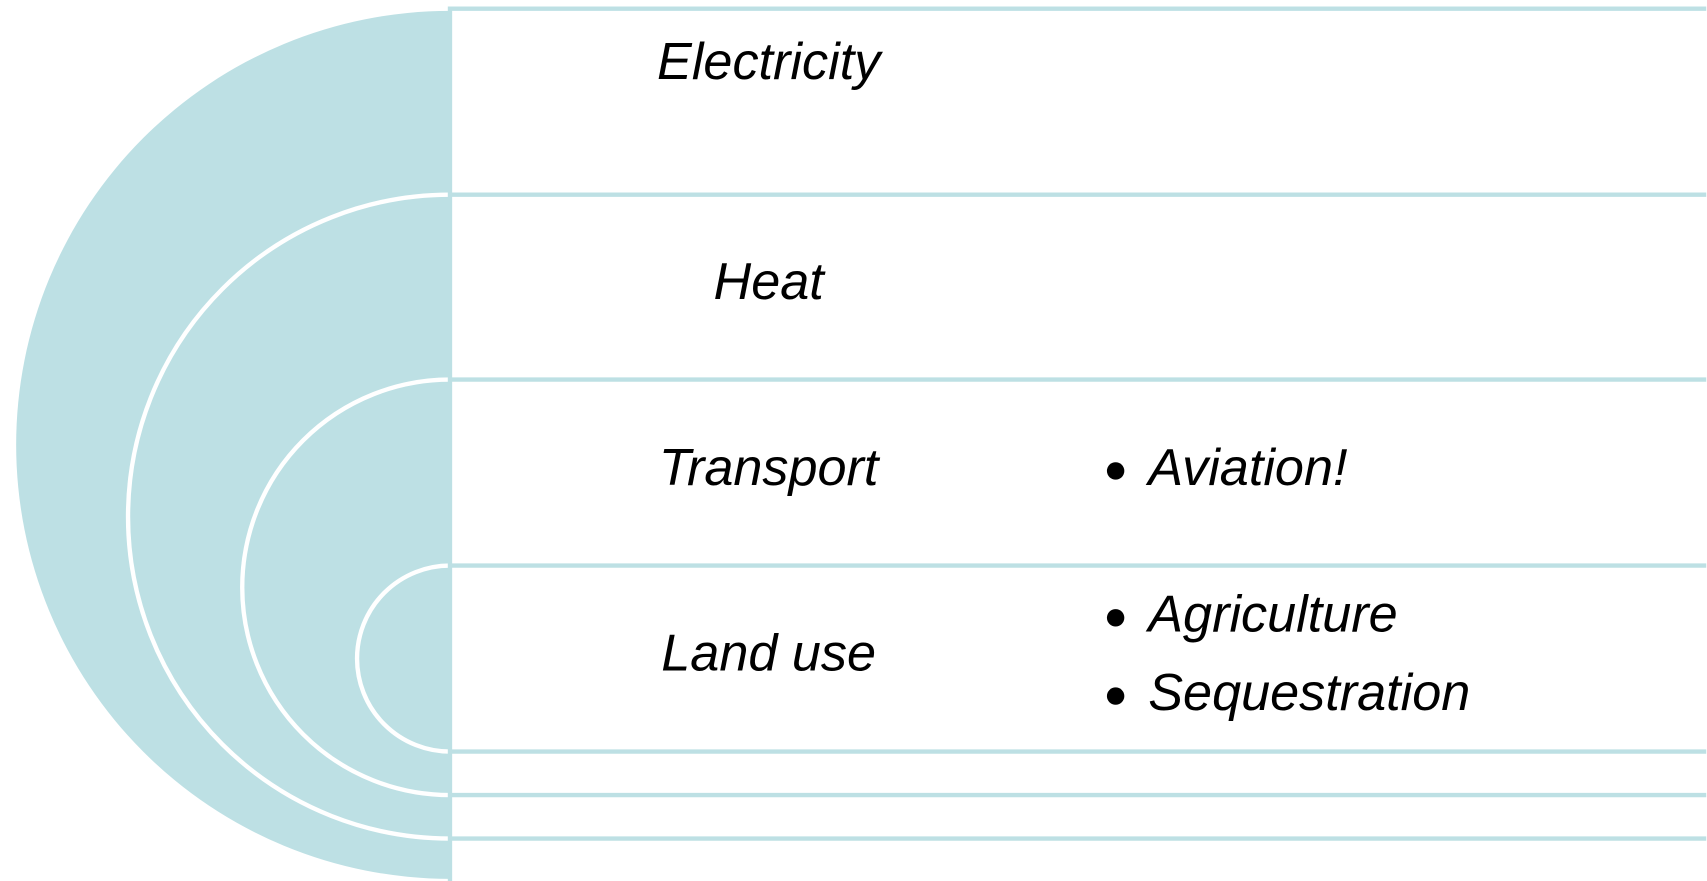  What do you see at coordinates (770, 282) in the screenshot?
I see `row-label: Heat` at bounding box center [770, 282].